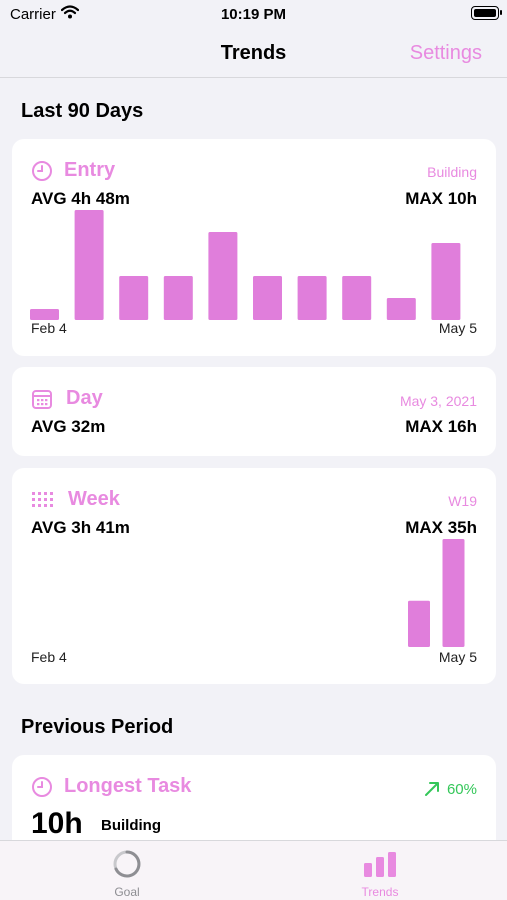 The width and height of the screenshot is (507, 900). I want to click on section-title-previous-period: Previous Period, so click(97, 727).